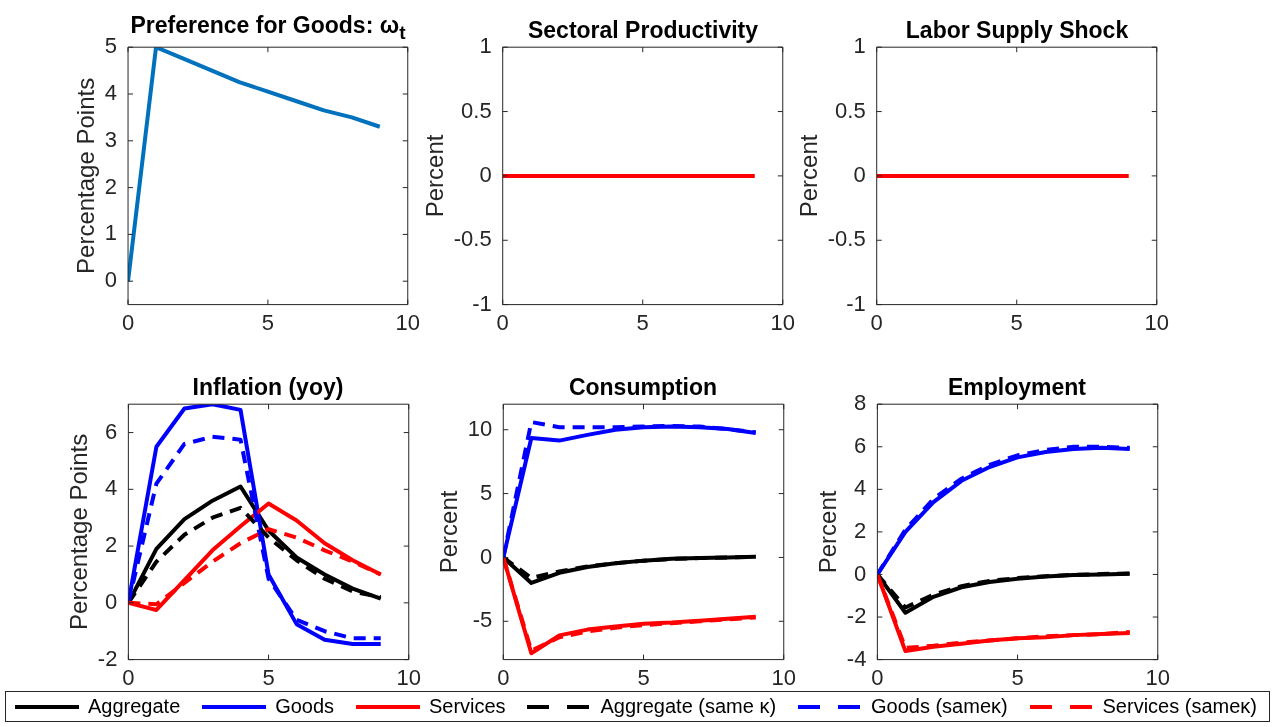 This screenshot has height=727, width=1275. Describe the element at coordinates (643, 387) in the screenshot. I see `chart-title: Consumption` at that location.